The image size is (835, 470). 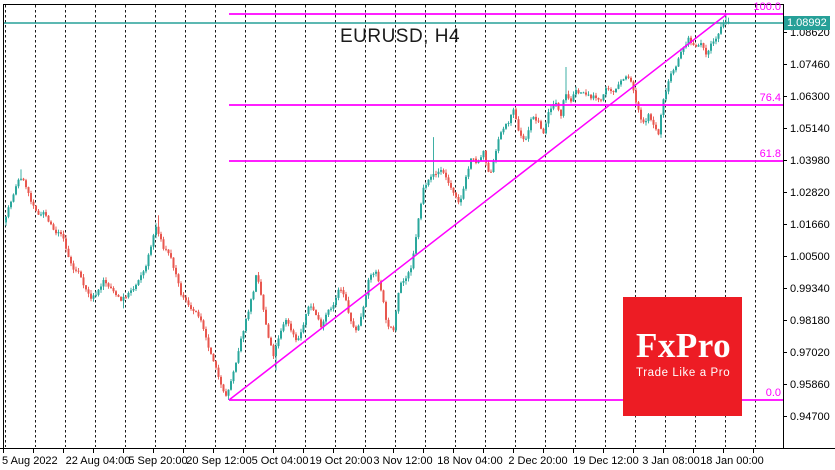 I want to click on x-axis-label: 18 Nov 04:00, so click(x=469, y=461).